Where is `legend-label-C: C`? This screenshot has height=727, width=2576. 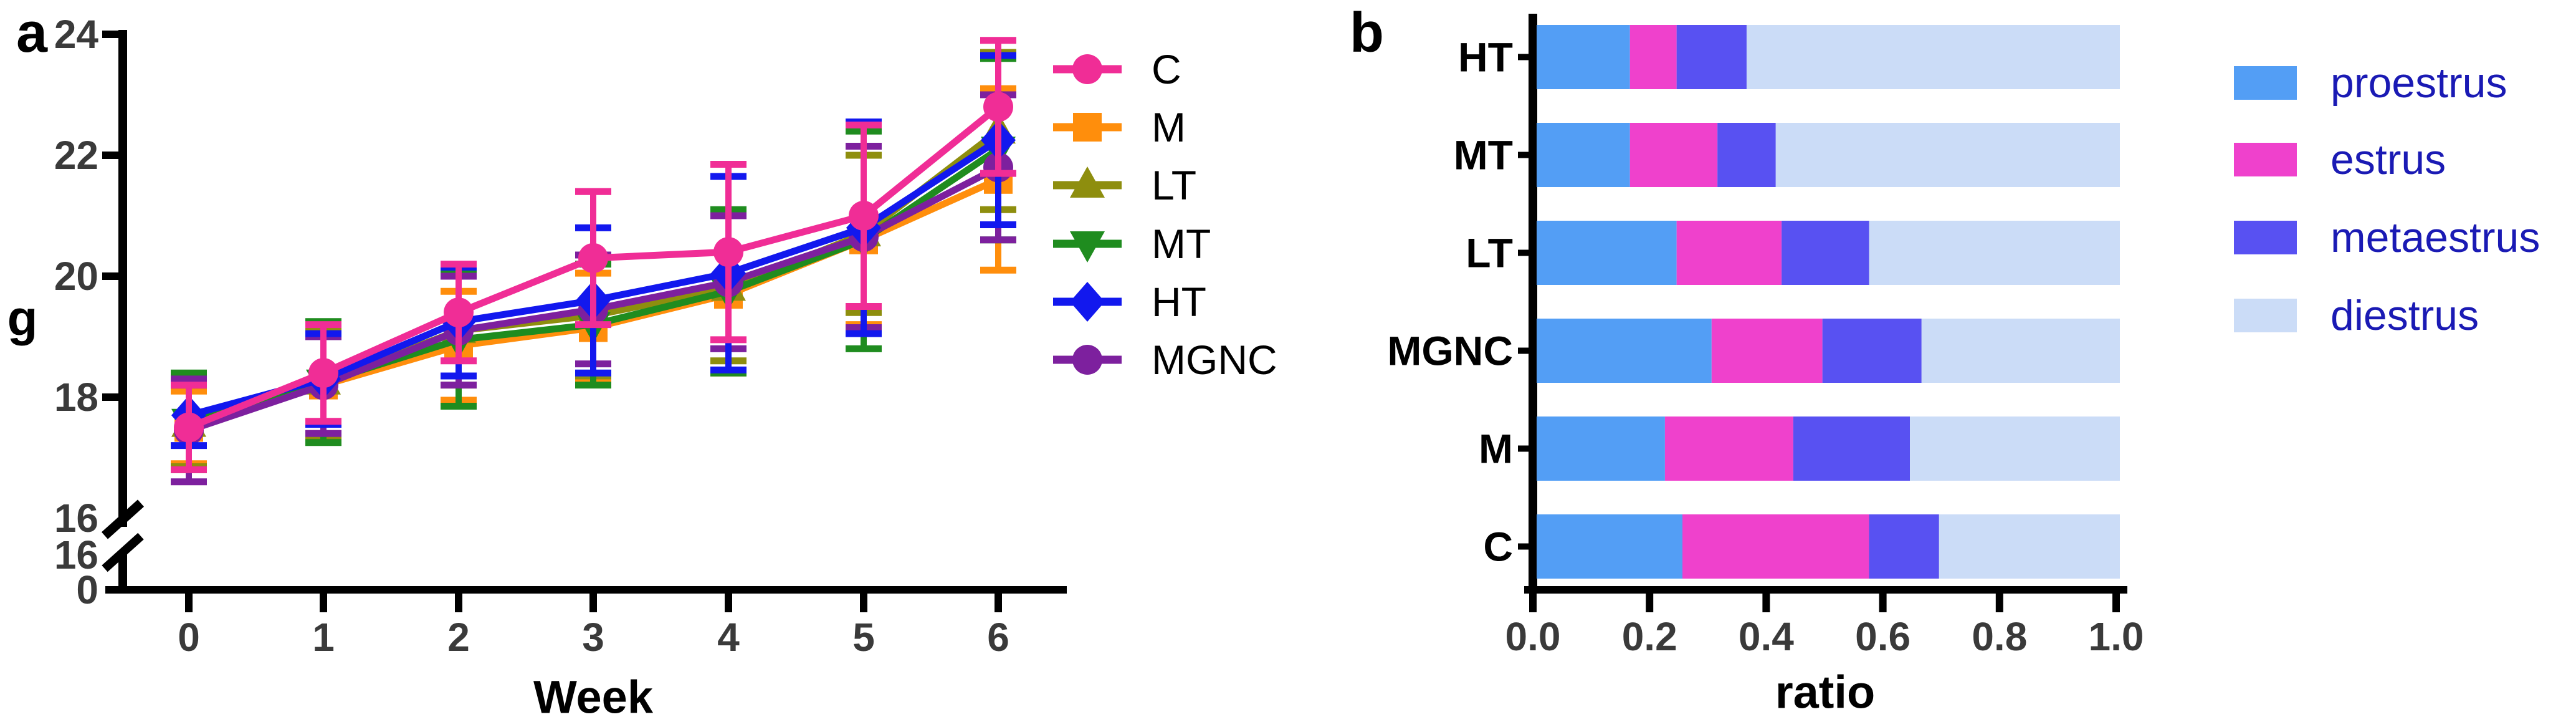
legend-label-C: C is located at coordinates (1166, 69).